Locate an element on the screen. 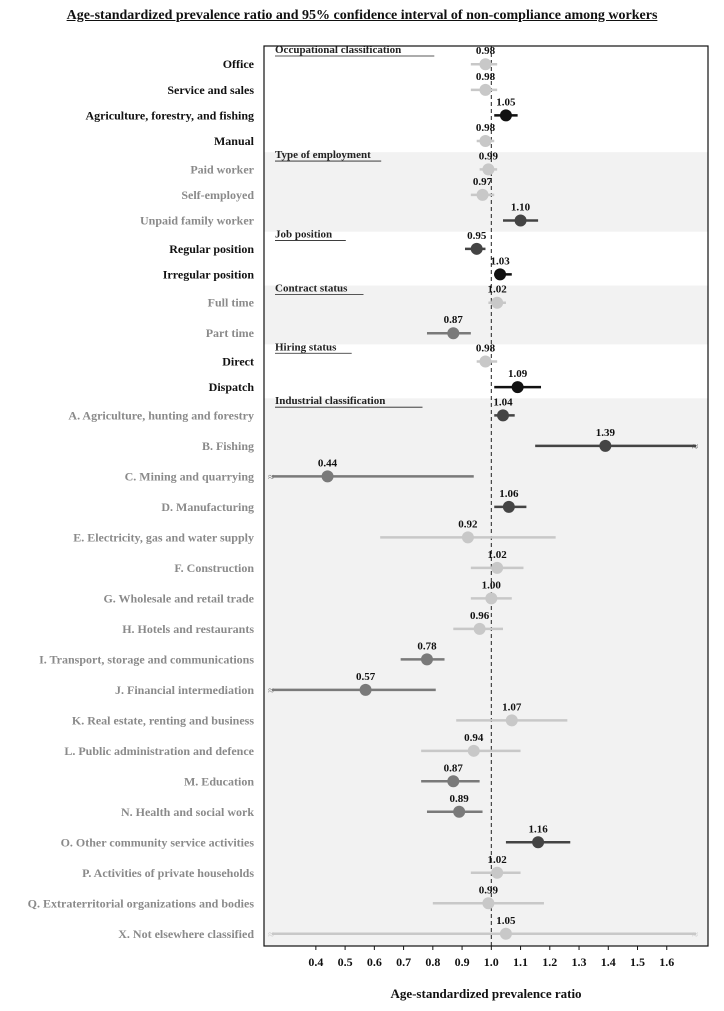 Image resolution: width=724 pixels, height=1011 pixels. data-label: 0.89 is located at coordinates (460, 799).